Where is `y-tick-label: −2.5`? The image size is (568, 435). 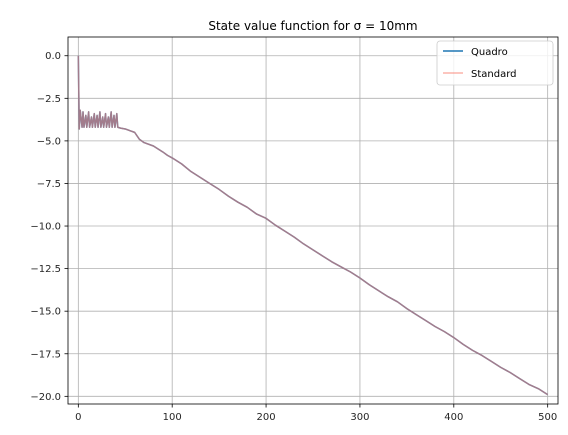
y-tick-label: −2.5 is located at coordinates (49, 99).